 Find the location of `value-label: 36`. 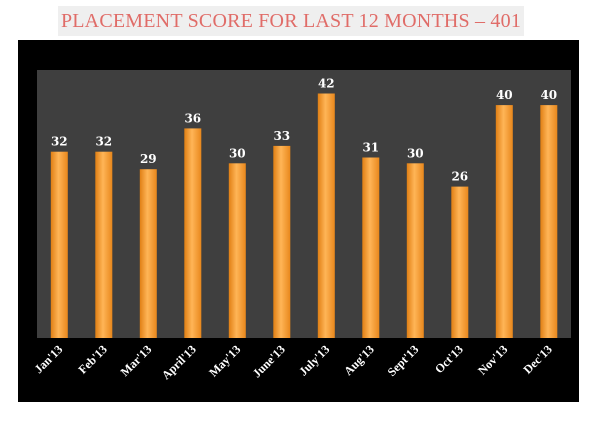

value-label: 36 is located at coordinates (192, 118).